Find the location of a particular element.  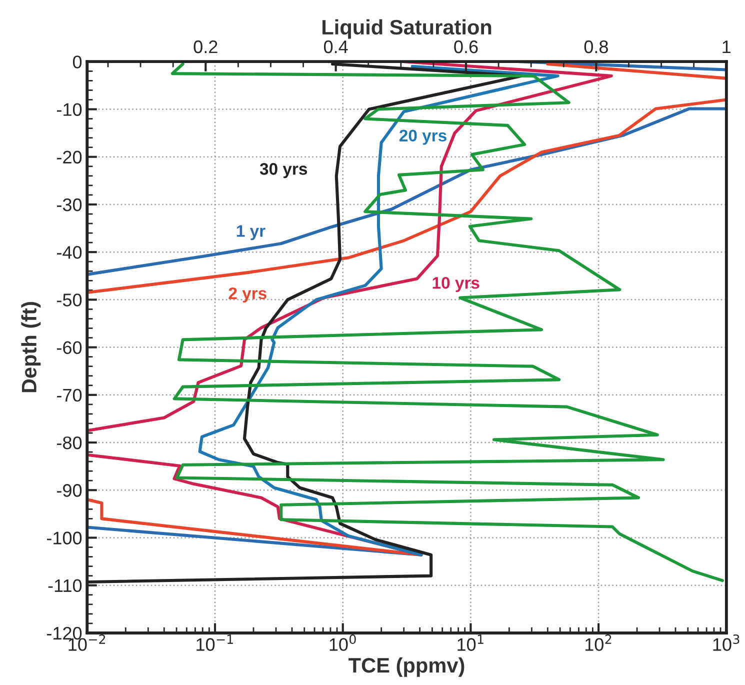

y-tick-label: -110 is located at coordinates (65, 585).